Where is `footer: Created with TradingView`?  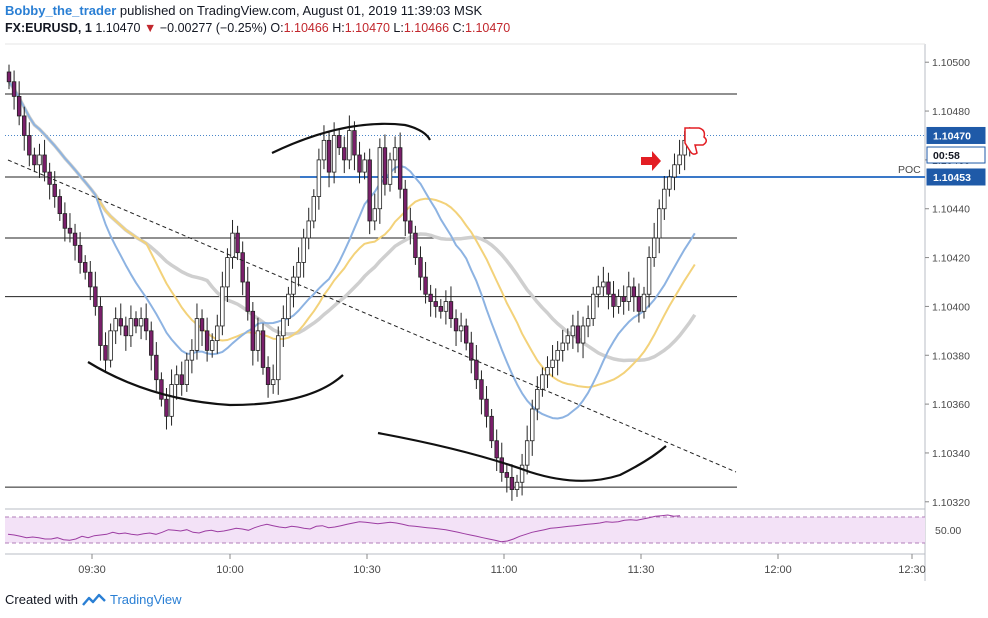
footer: Created with TradingView is located at coordinates (93, 599).